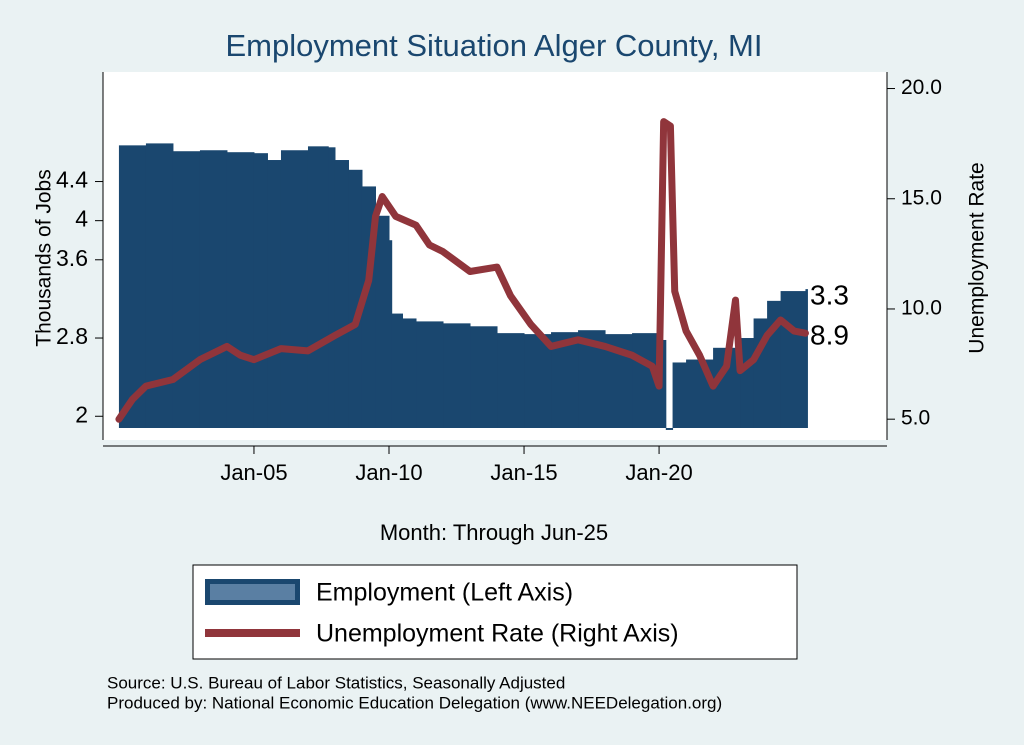 The image size is (1024, 745). I want to click on y2-axis-title: Unemployment Rate, so click(977, 257).